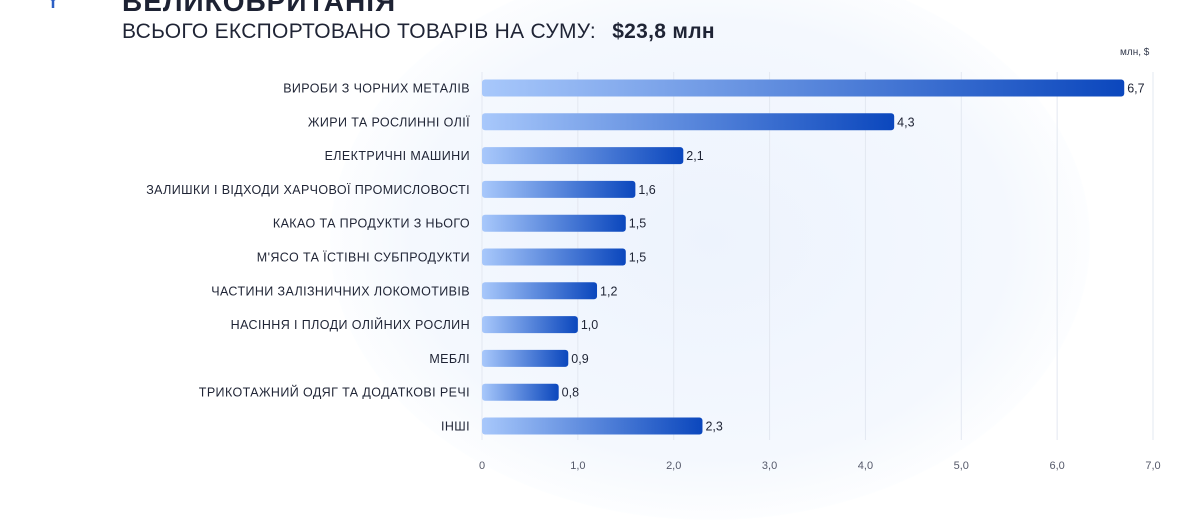  What do you see at coordinates (1135, 52) in the screenshot?
I see `unit-label: млн, $` at bounding box center [1135, 52].